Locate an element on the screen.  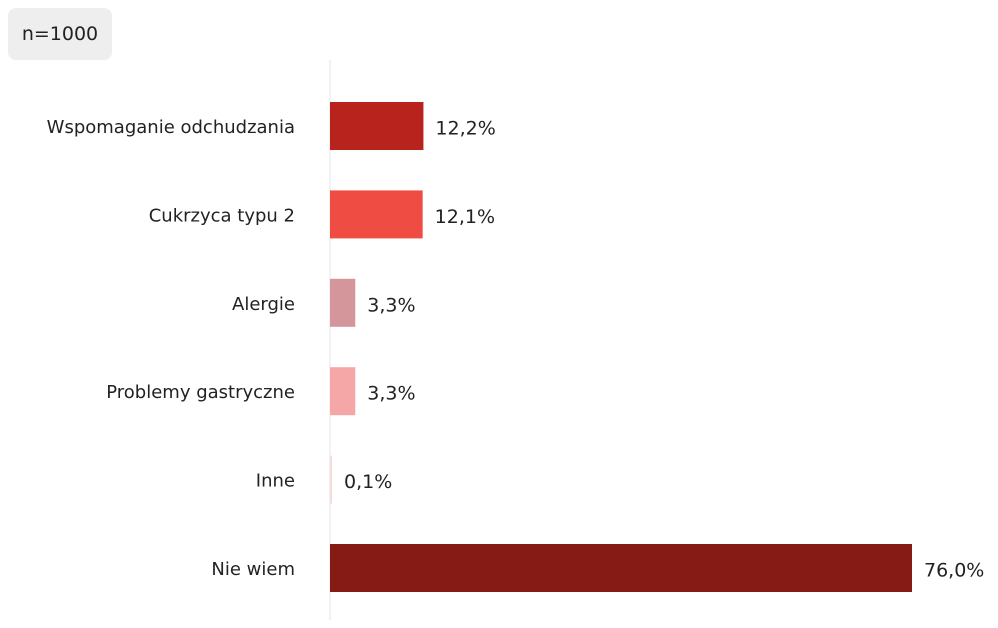
category-label: Inne is located at coordinates (275, 481).